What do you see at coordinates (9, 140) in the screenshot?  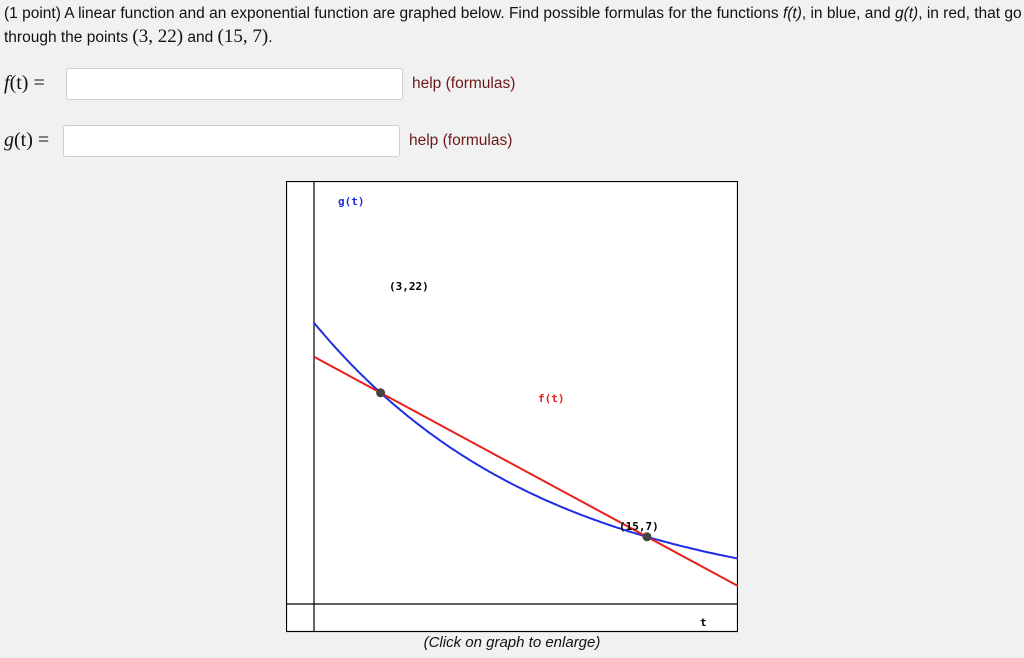 I see `function-letter: g` at bounding box center [9, 140].